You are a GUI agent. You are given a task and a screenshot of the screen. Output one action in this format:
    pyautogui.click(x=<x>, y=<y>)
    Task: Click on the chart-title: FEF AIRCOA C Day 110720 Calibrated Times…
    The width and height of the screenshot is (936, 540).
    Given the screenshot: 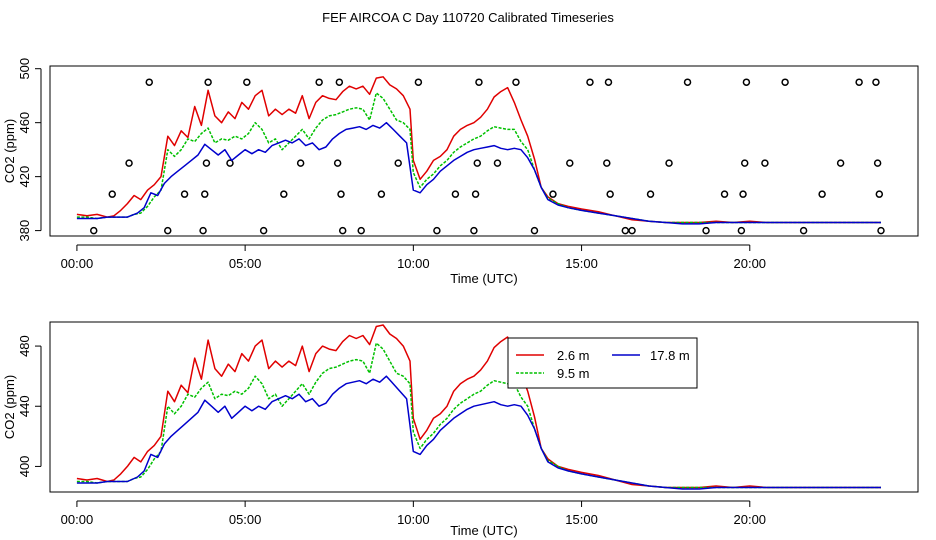 What is the action you would take?
    pyautogui.click(x=468, y=17)
    